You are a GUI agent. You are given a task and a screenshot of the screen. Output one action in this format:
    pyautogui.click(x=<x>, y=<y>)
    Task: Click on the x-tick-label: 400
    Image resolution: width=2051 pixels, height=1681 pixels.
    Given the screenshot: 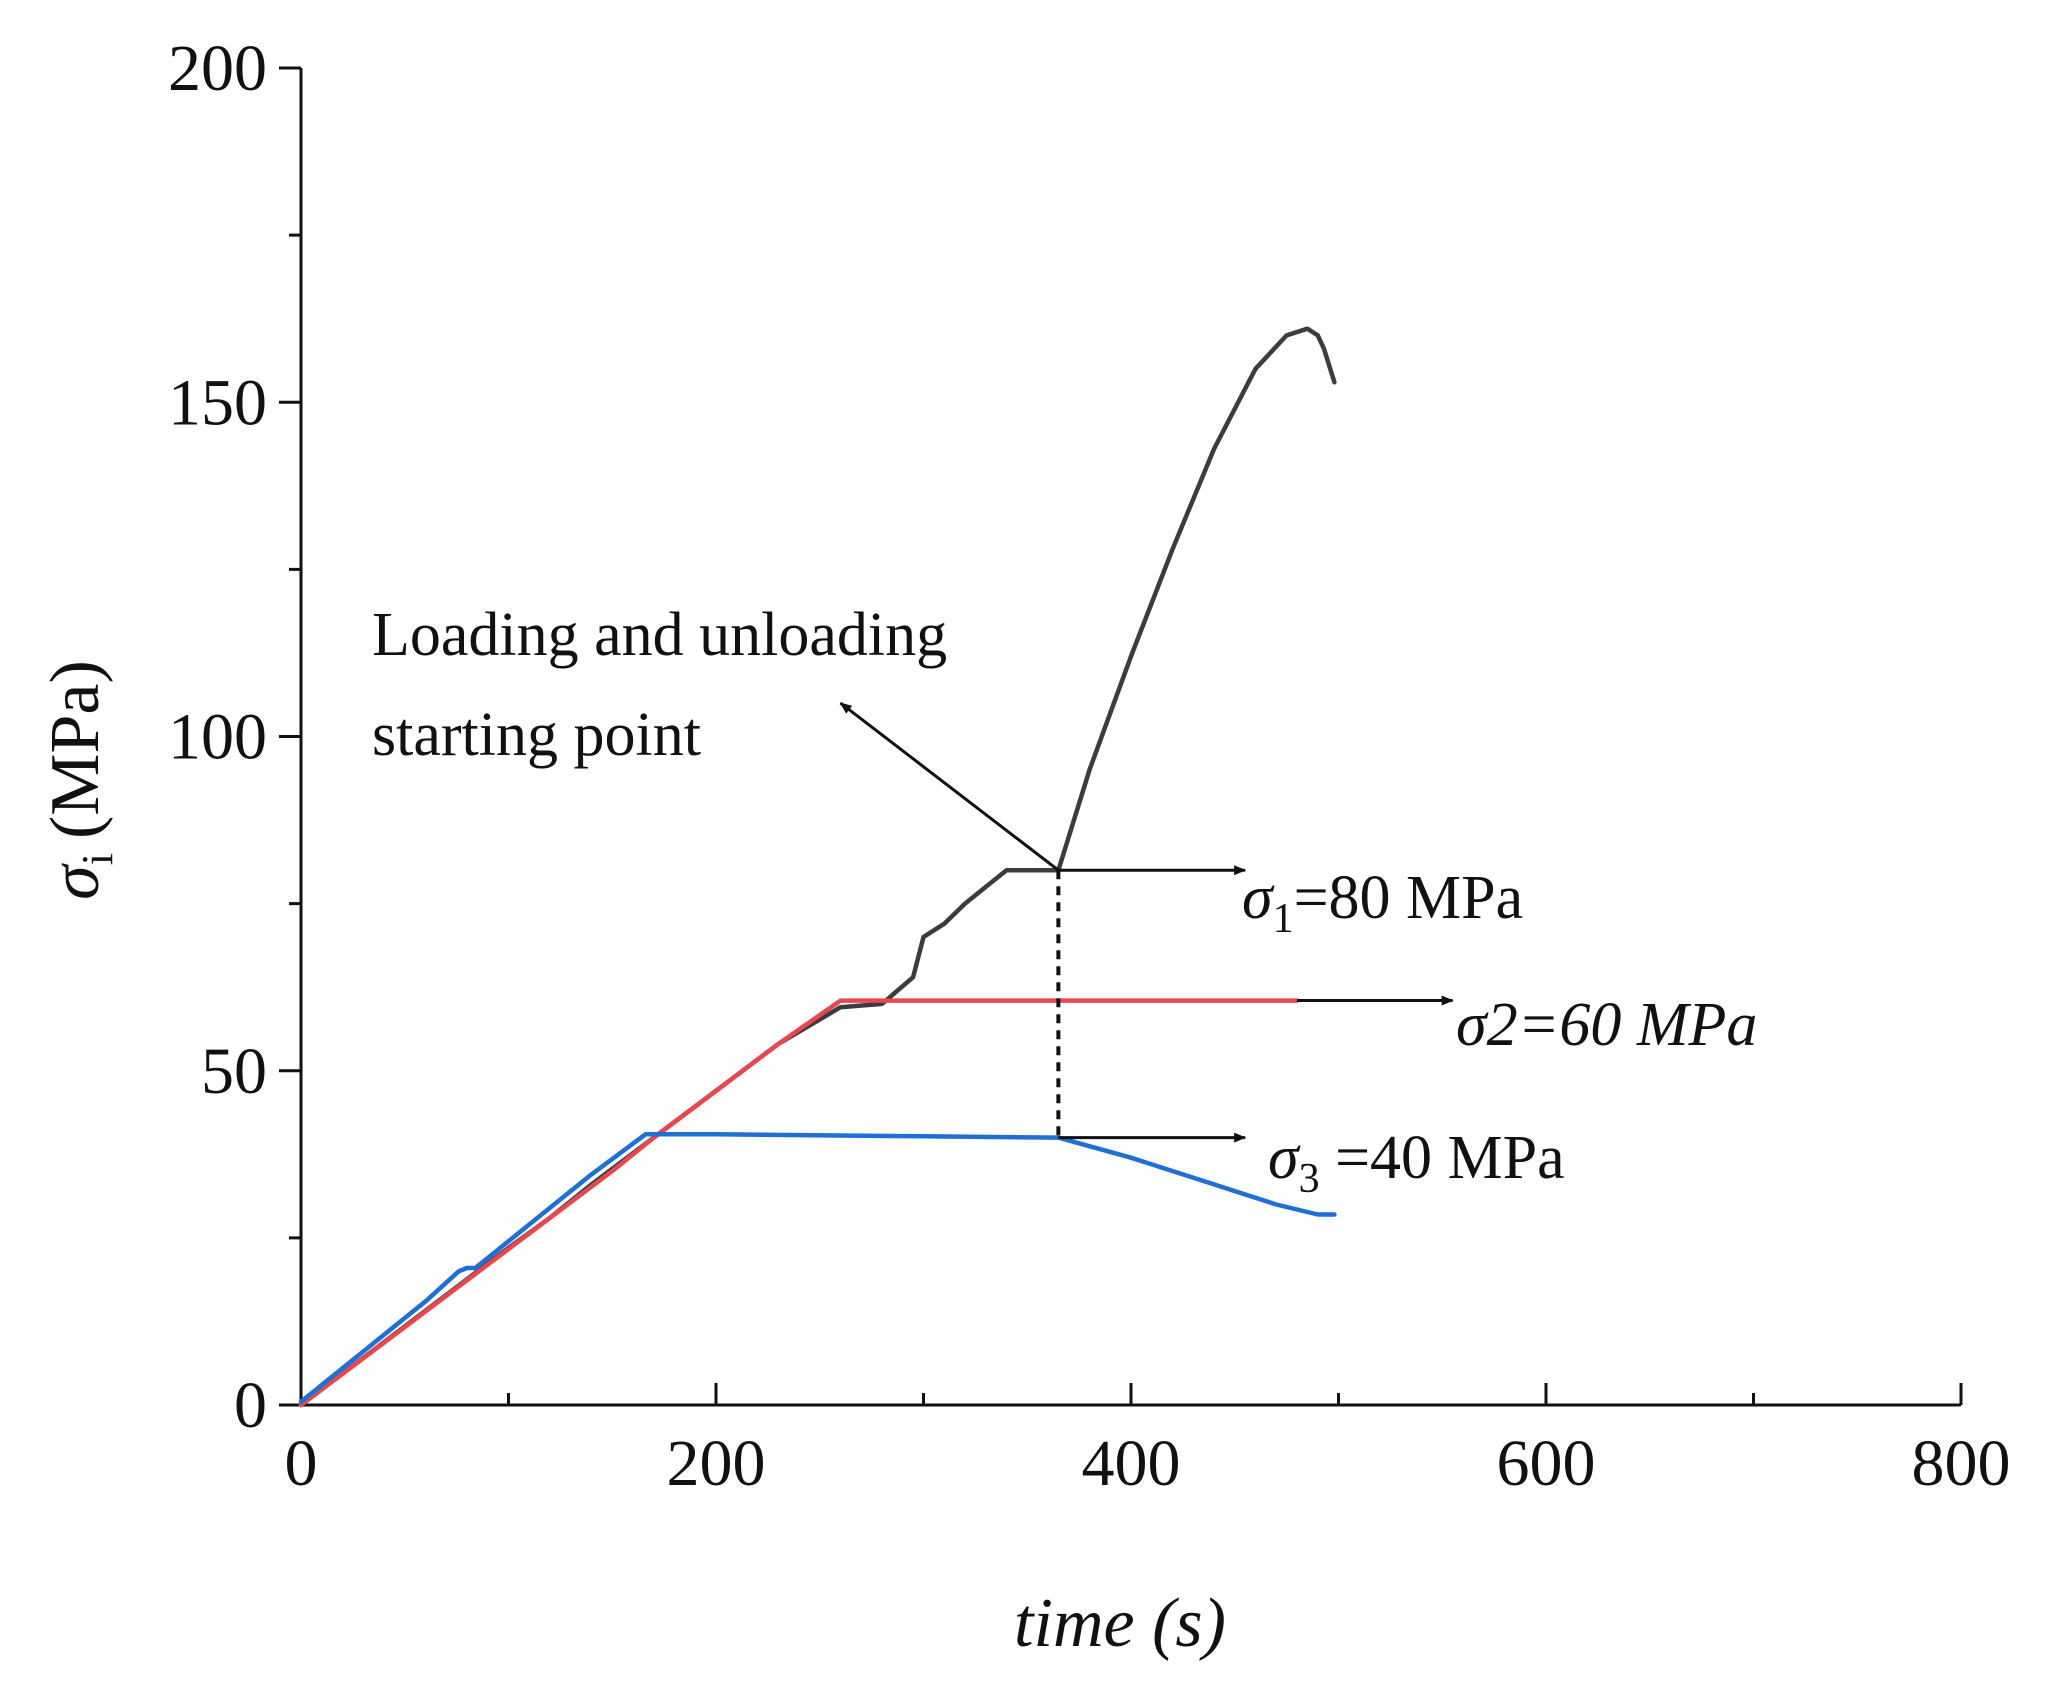 What is the action you would take?
    pyautogui.click(x=1131, y=1463)
    